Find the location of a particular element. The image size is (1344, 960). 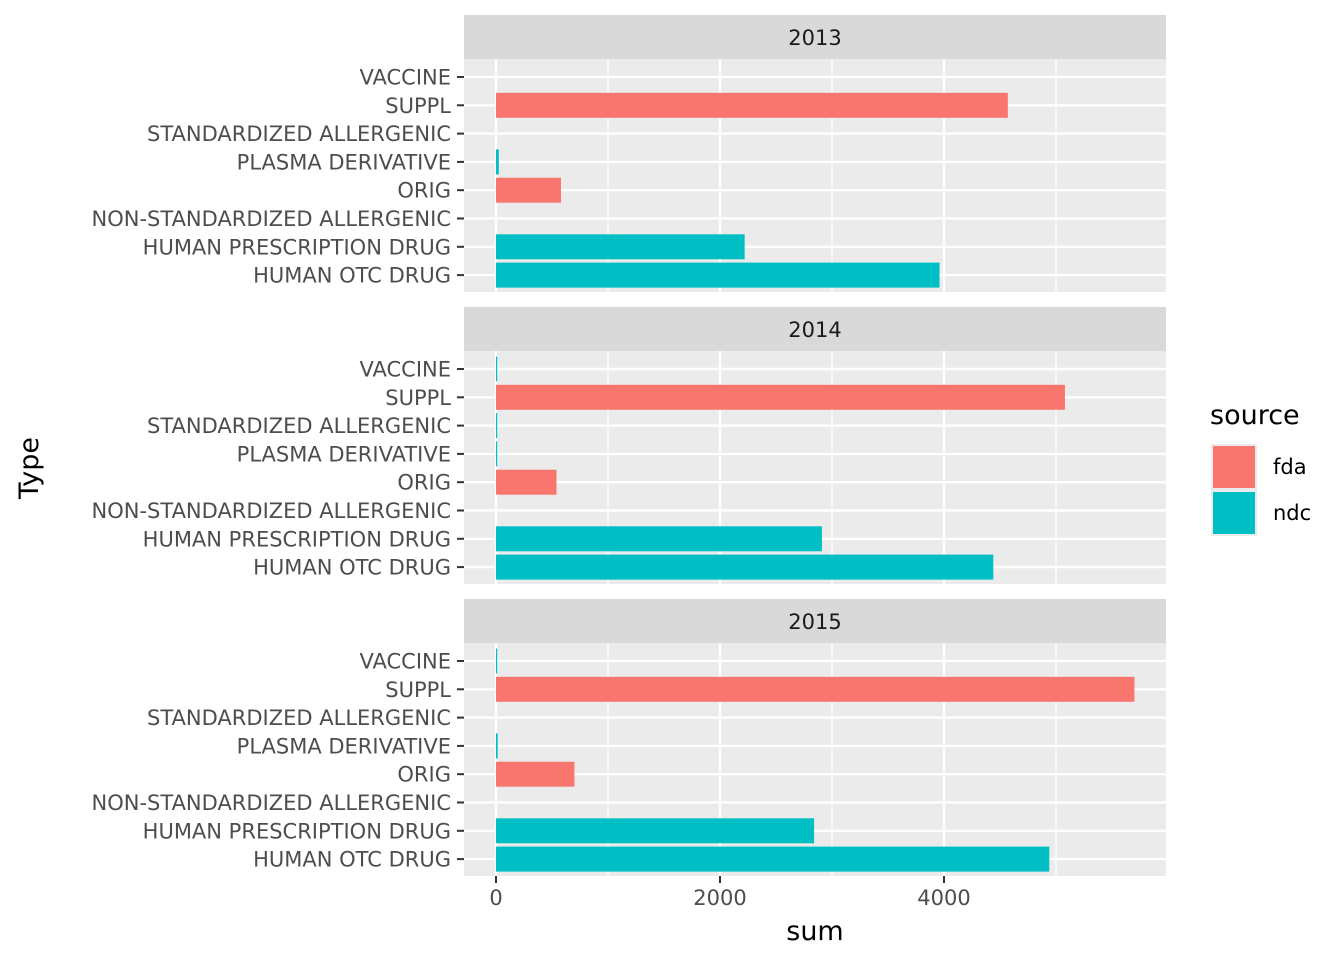

y-axis-title: Type is located at coordinates (29, 468).